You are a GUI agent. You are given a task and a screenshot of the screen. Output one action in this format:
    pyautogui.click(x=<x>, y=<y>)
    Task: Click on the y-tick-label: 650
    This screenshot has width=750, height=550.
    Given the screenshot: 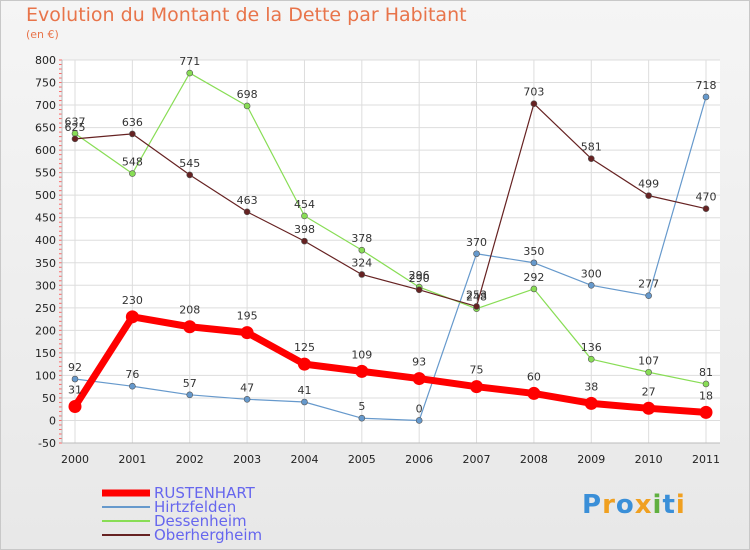 What is the action you would take?
    pyautogui.click(x=45, y=128)
    